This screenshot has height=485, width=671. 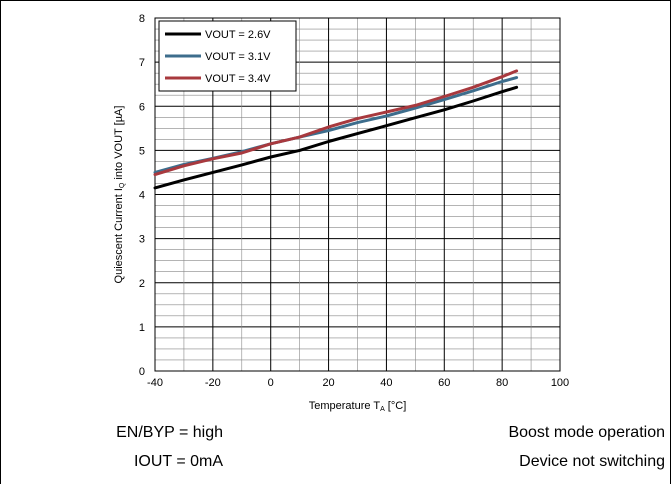 What do you see at coordinates (502, 383) in the screenshot?
I see `x-tick-label: 80` at bounding box center [502, 383].